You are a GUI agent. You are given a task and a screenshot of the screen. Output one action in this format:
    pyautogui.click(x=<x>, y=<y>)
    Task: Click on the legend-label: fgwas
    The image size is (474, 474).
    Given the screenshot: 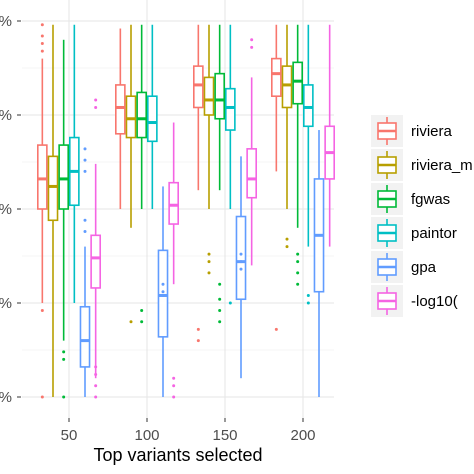 What is the action you would take?
    pyautogui.click(x=430, y=199)
    